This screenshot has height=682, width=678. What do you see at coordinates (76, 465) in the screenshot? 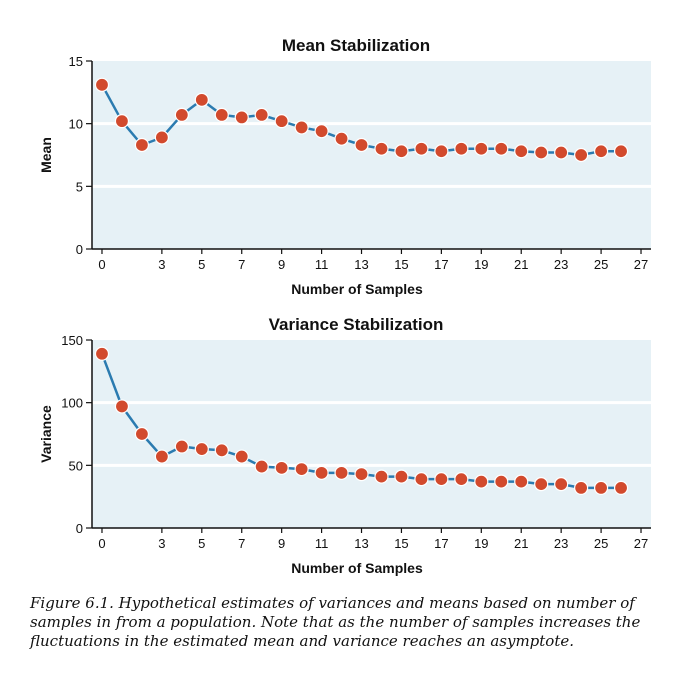
I see `y-tick-label: 50` at bounding box center [76, 465].